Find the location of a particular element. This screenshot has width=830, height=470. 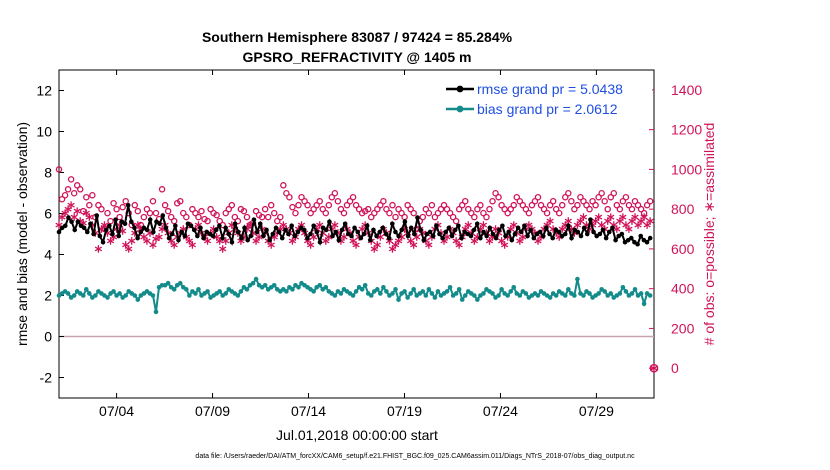

x-tick-label: 07/09 is located at coordinates (212, 411).